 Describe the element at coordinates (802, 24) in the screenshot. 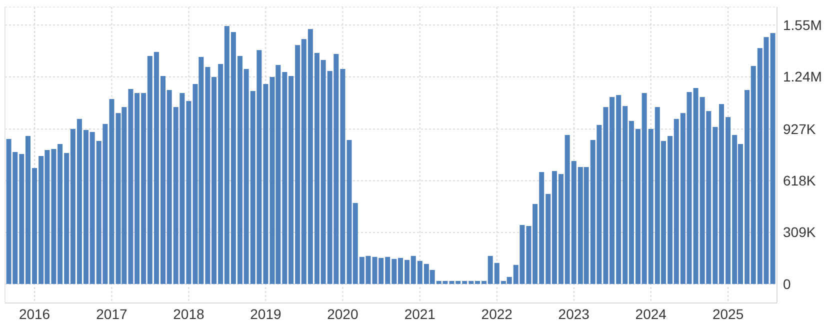

I see `y-tick-label: 1.55M` at that location.